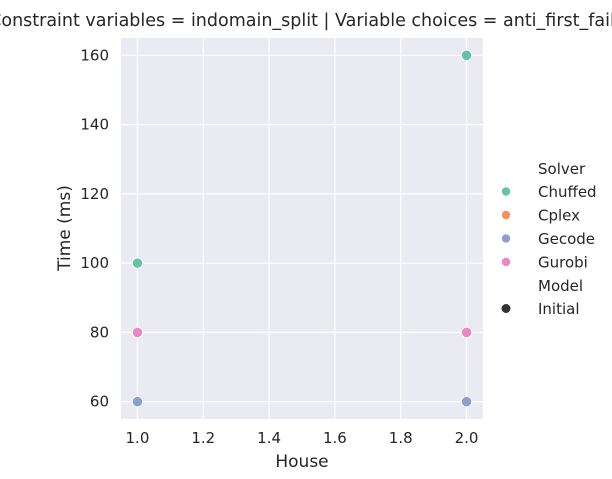 The image size is (612, 479). What do you see at coordinates (99, 402) in the screenshot?
I see `y-tick-label: 60` at bounding box center [99, 402].